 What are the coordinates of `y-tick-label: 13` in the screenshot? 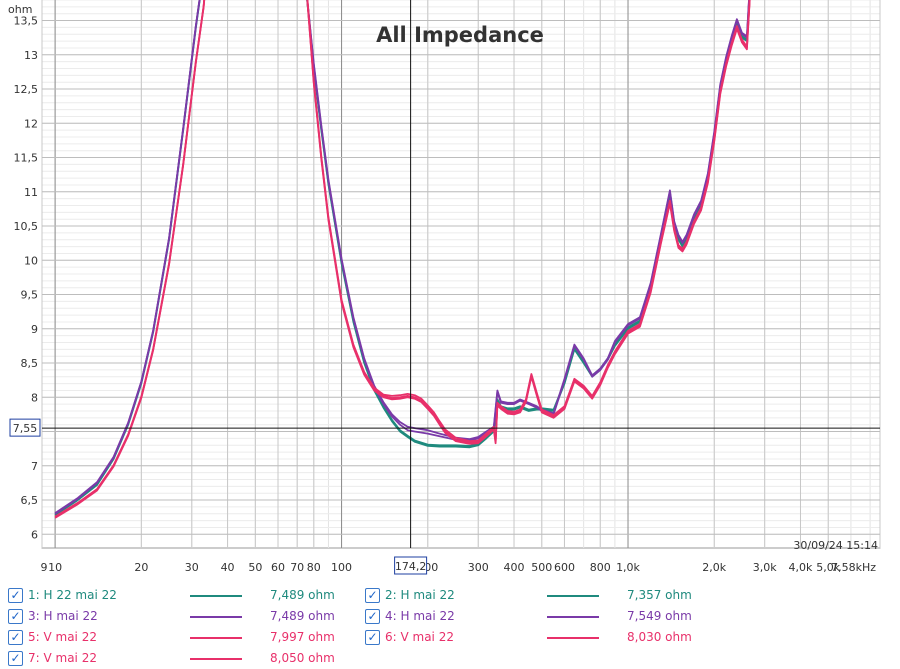 It's located at (31, 55).